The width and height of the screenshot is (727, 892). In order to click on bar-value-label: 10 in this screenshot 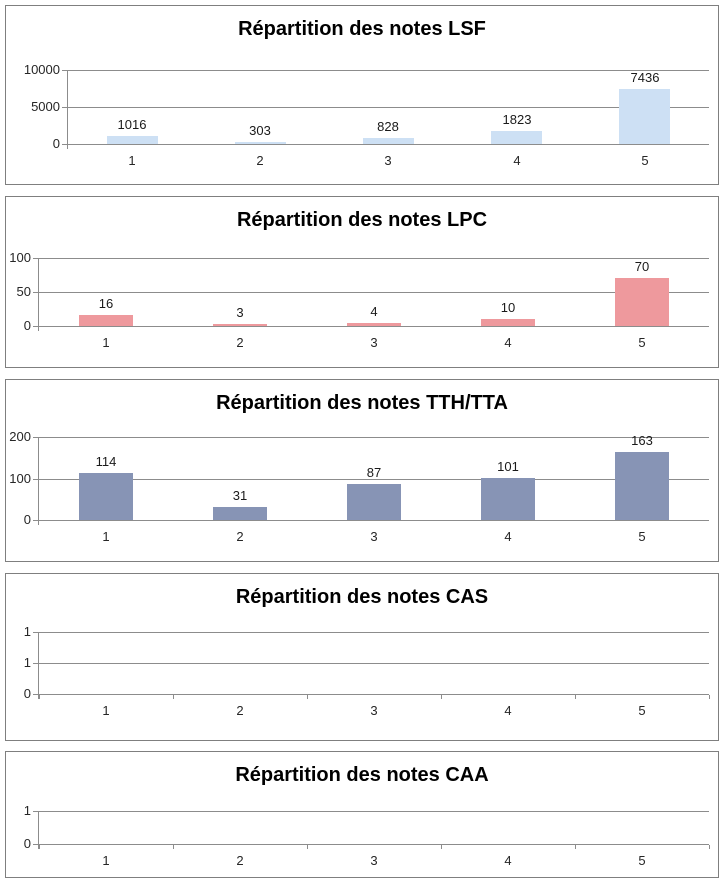, I will do `click(508, 307)`.